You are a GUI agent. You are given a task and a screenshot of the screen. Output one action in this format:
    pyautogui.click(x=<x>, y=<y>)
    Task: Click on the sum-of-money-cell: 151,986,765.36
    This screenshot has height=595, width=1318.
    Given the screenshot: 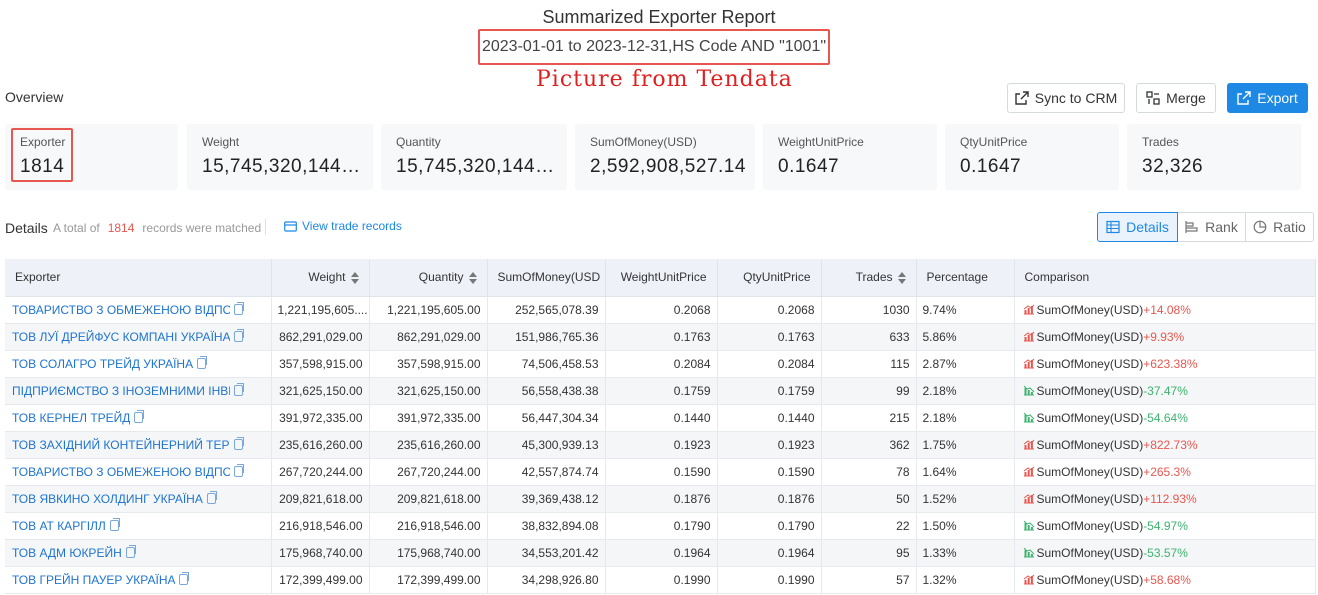 What is the action you would take?
    pyautogui.click(x=546, y=337)
    